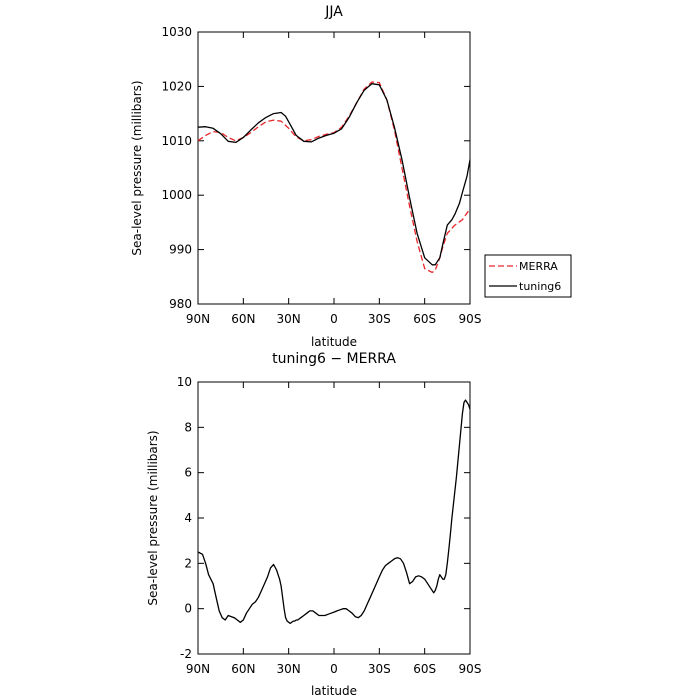  I want to click on bottom-xtick-label: 60N, so click(243, 669).